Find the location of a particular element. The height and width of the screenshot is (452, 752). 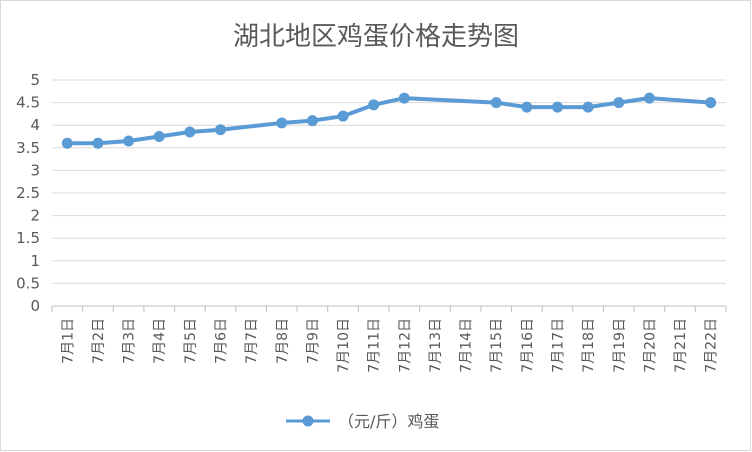

chart-title: 湖北地区鸡蛋价格走势图 is located at coordinates (376, 37).